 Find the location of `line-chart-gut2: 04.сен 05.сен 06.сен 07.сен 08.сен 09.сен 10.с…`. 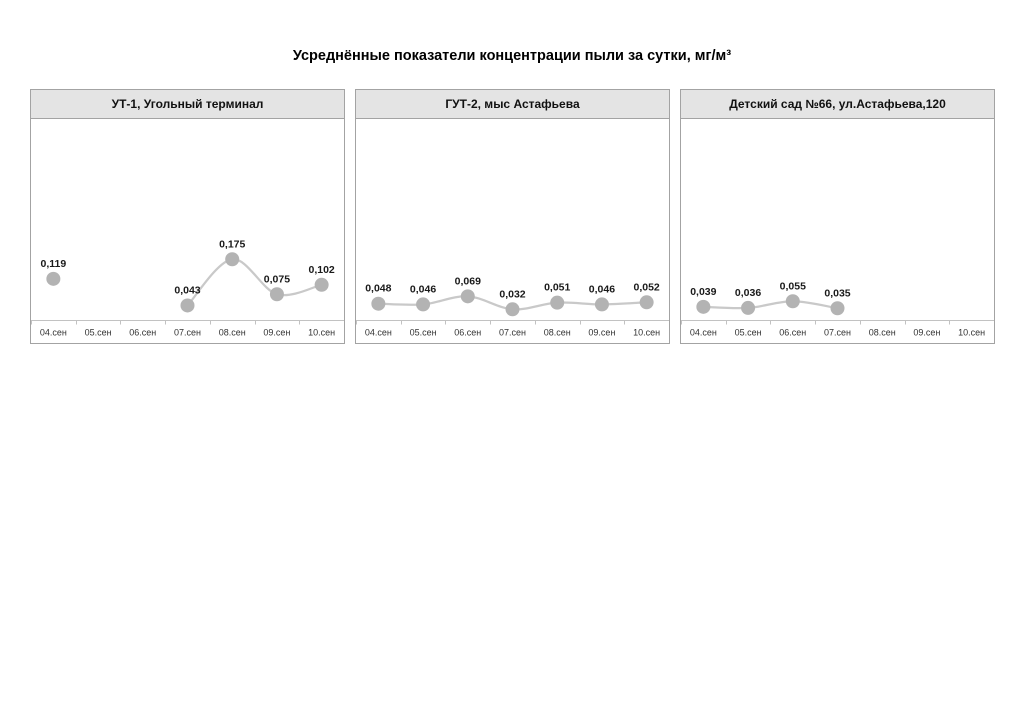

line-chart-gut2: 04.сен 05.сен 06.сен 07.сен 08.сен 09.сен 10.с… is located at coordinates (512, 306).